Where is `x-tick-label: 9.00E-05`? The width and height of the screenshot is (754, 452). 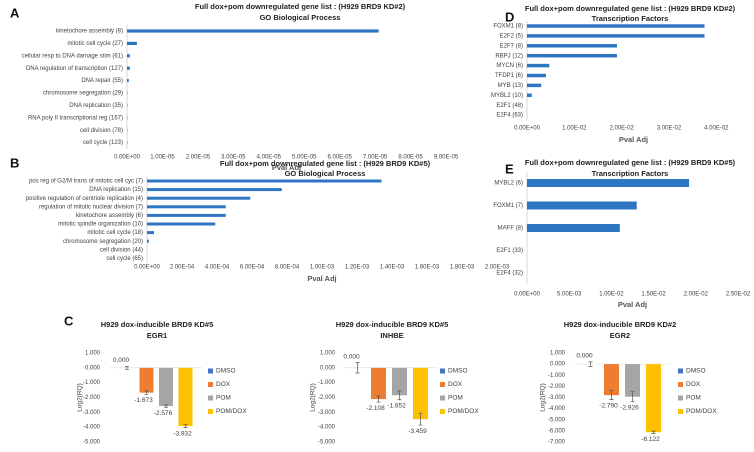
x-tick-label: 9.00E-05 is located at coordinates (446, 158).